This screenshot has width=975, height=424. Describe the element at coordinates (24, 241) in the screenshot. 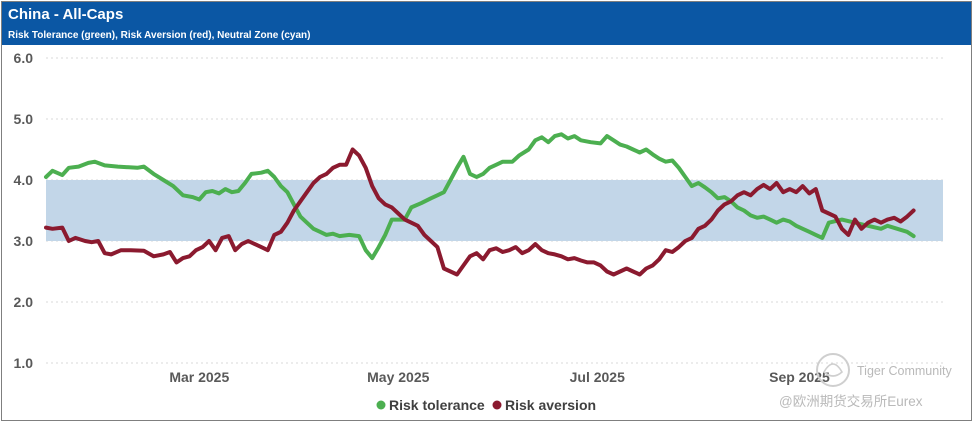

I see `y-tick-label: 3.0` at that location.